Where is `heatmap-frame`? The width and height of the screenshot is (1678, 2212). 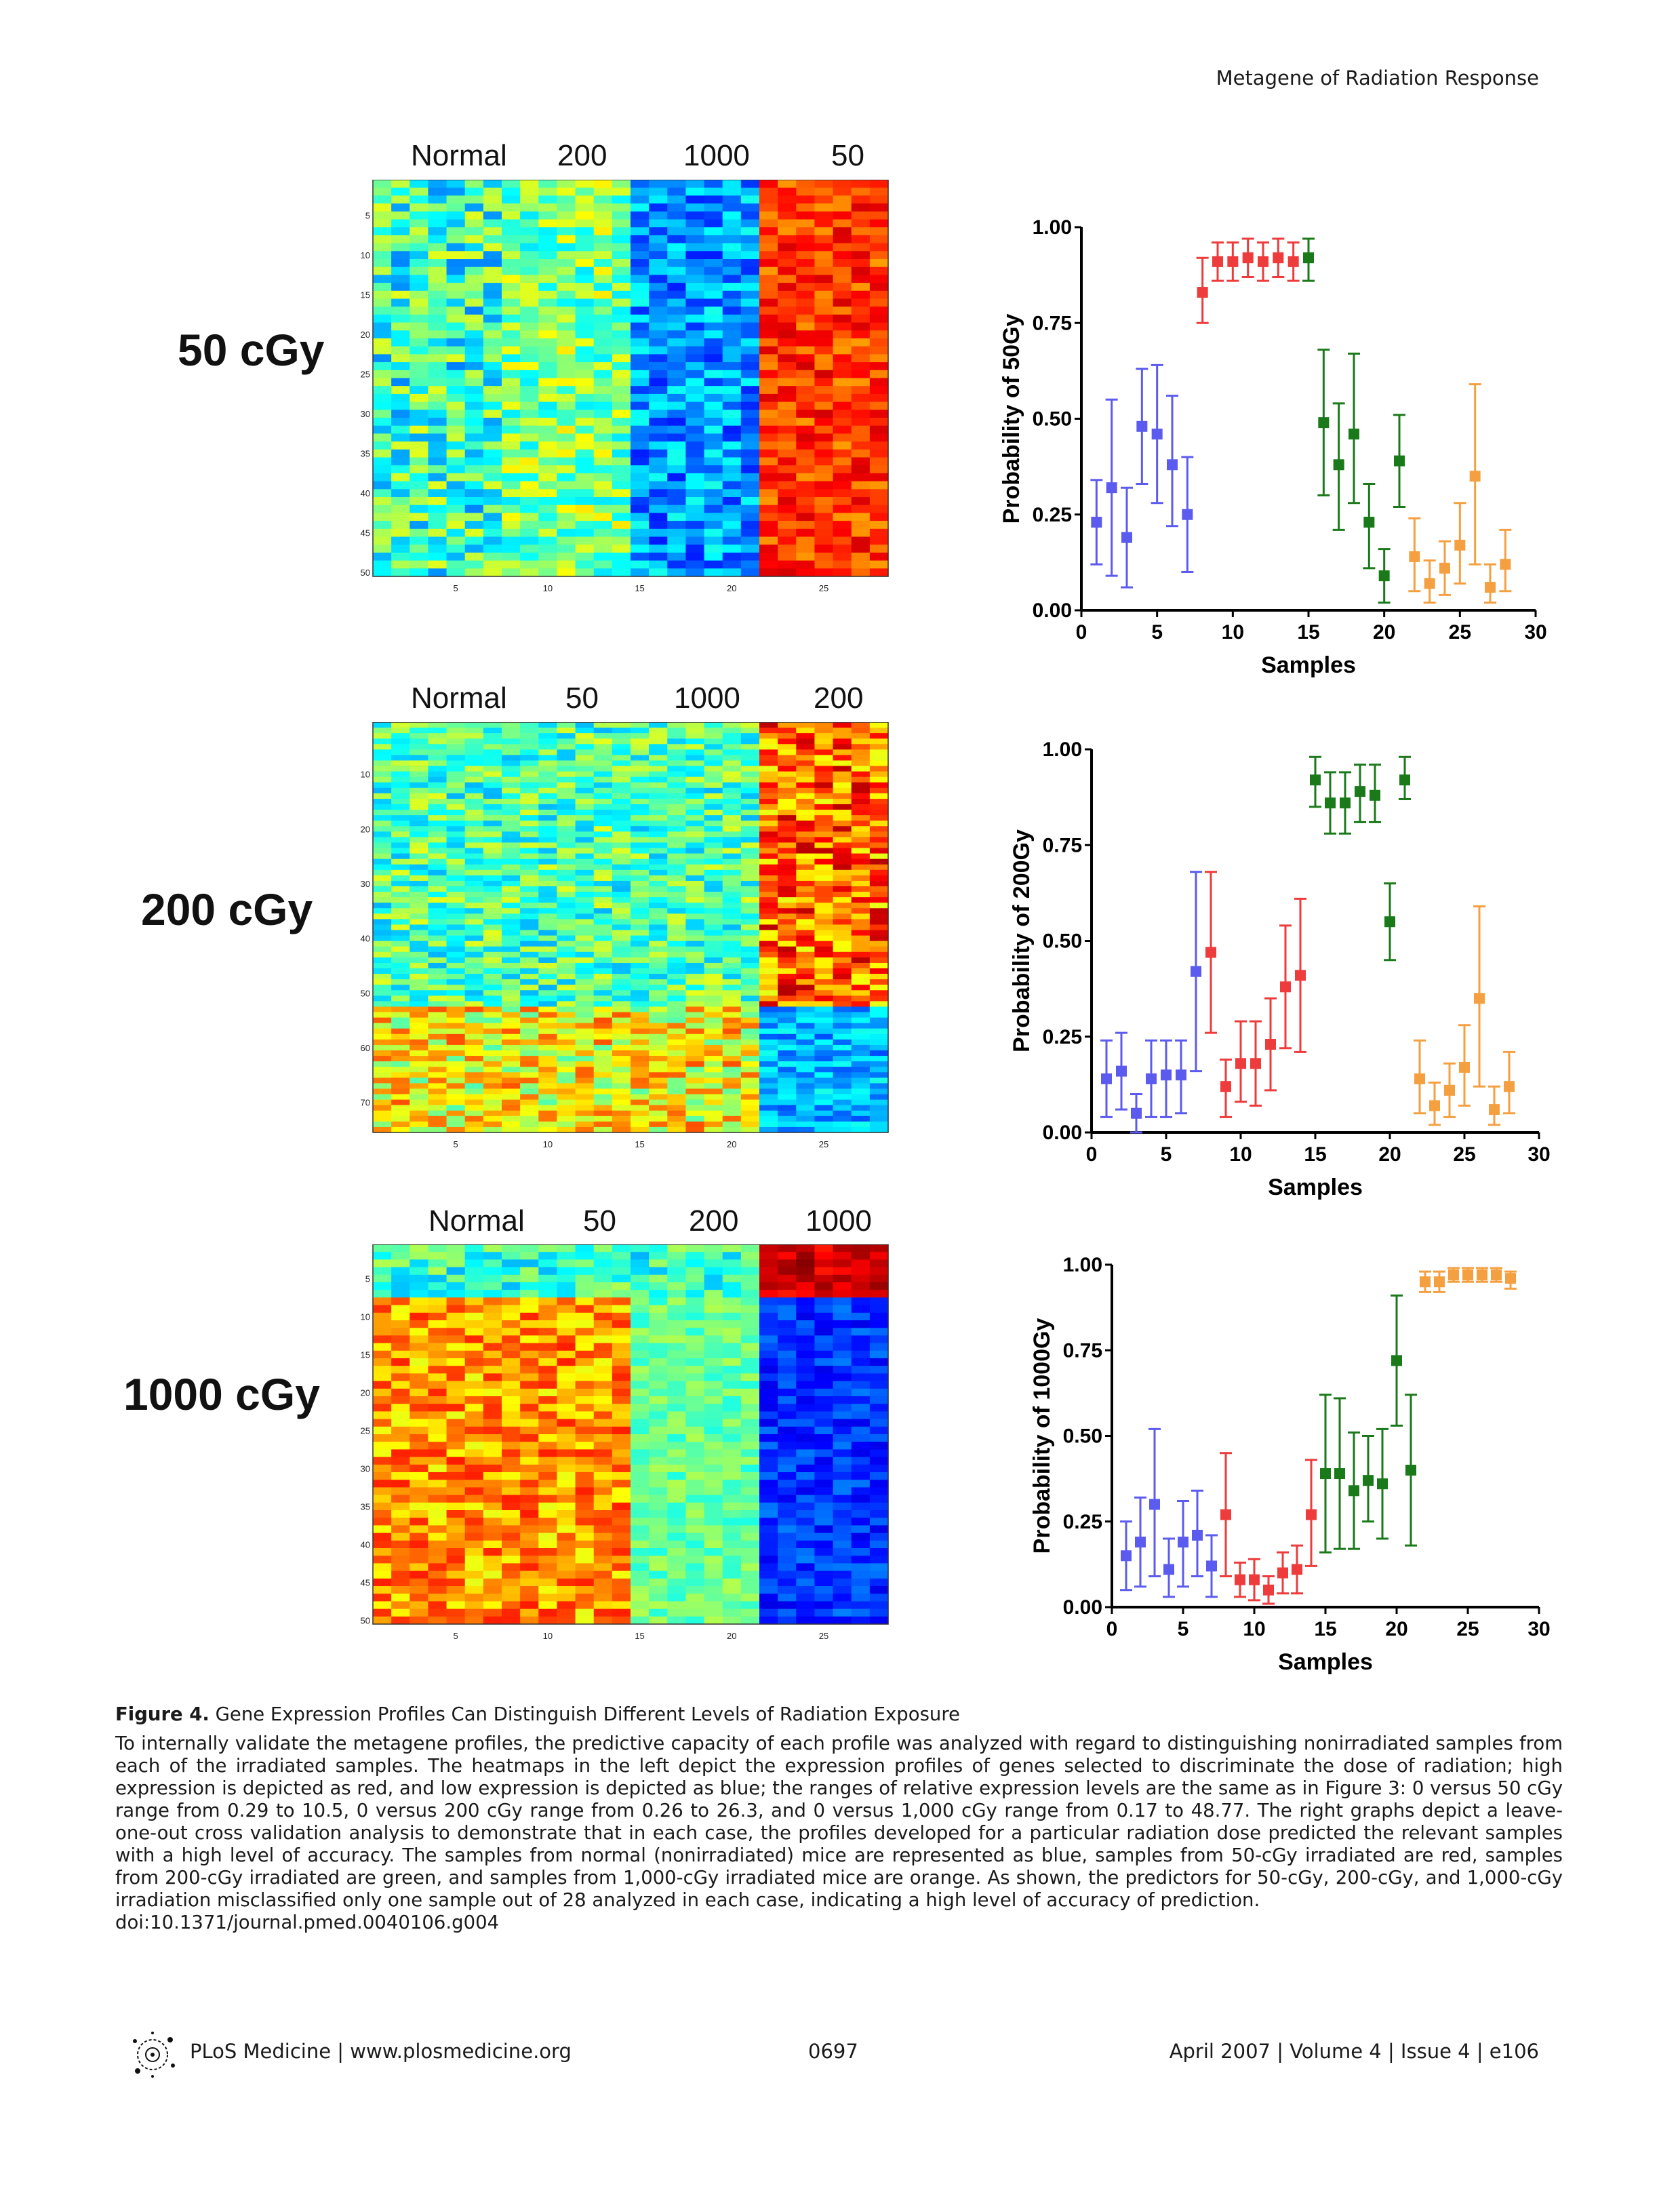 heatmap-frame is located at coordinates (630, 928).